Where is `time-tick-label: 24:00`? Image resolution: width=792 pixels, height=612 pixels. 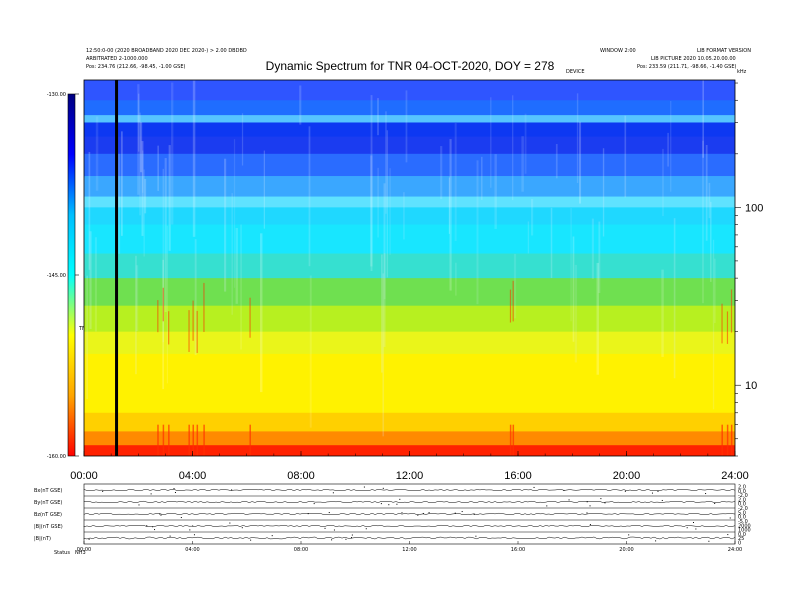
time-tick-label: 24:00 is located at coordinates (735, 476).